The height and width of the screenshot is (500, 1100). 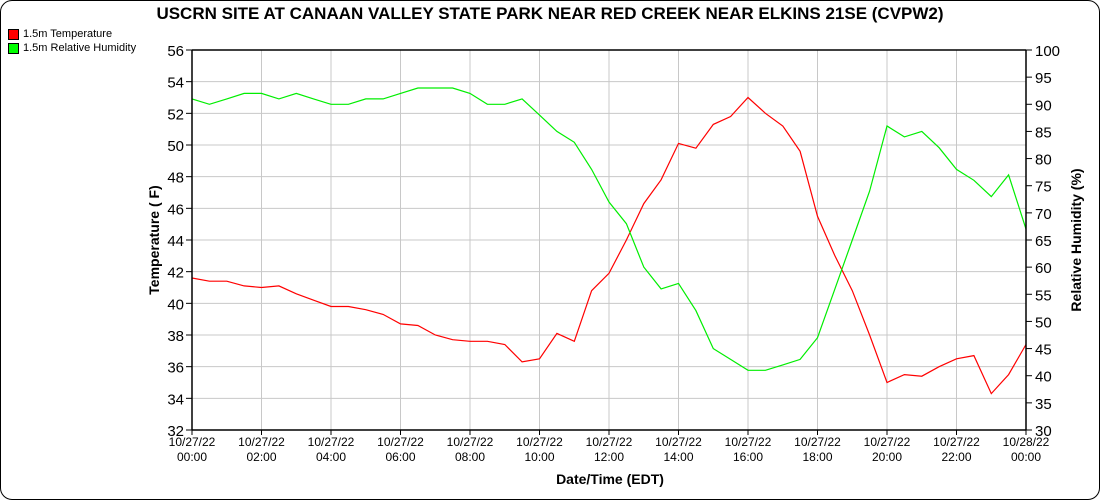 I want to click on x-tick-label: 04:00, so click(x=331, y=457).